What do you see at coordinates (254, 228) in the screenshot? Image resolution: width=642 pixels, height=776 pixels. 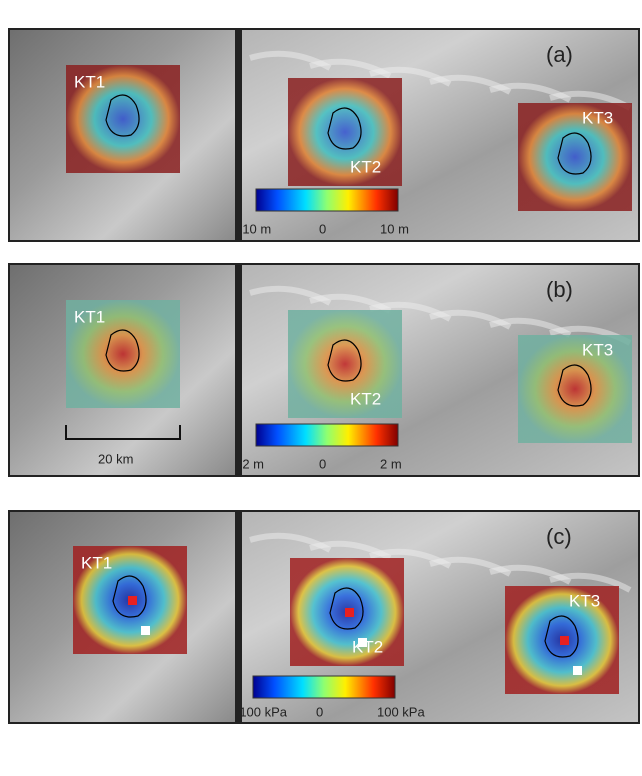 I see `colorbar-label: -10 m` at bounding box center [254, 228].